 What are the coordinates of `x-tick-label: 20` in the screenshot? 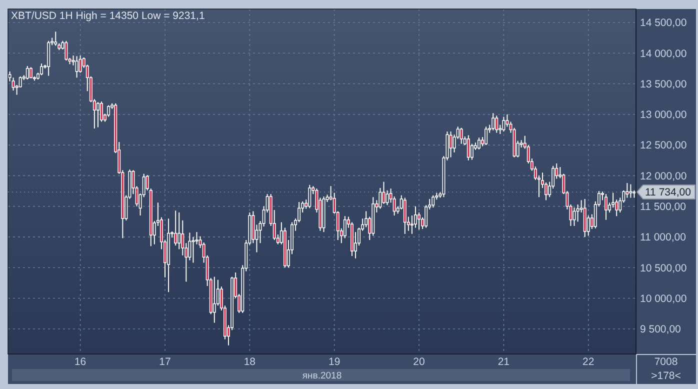 It's located at (419, 362).